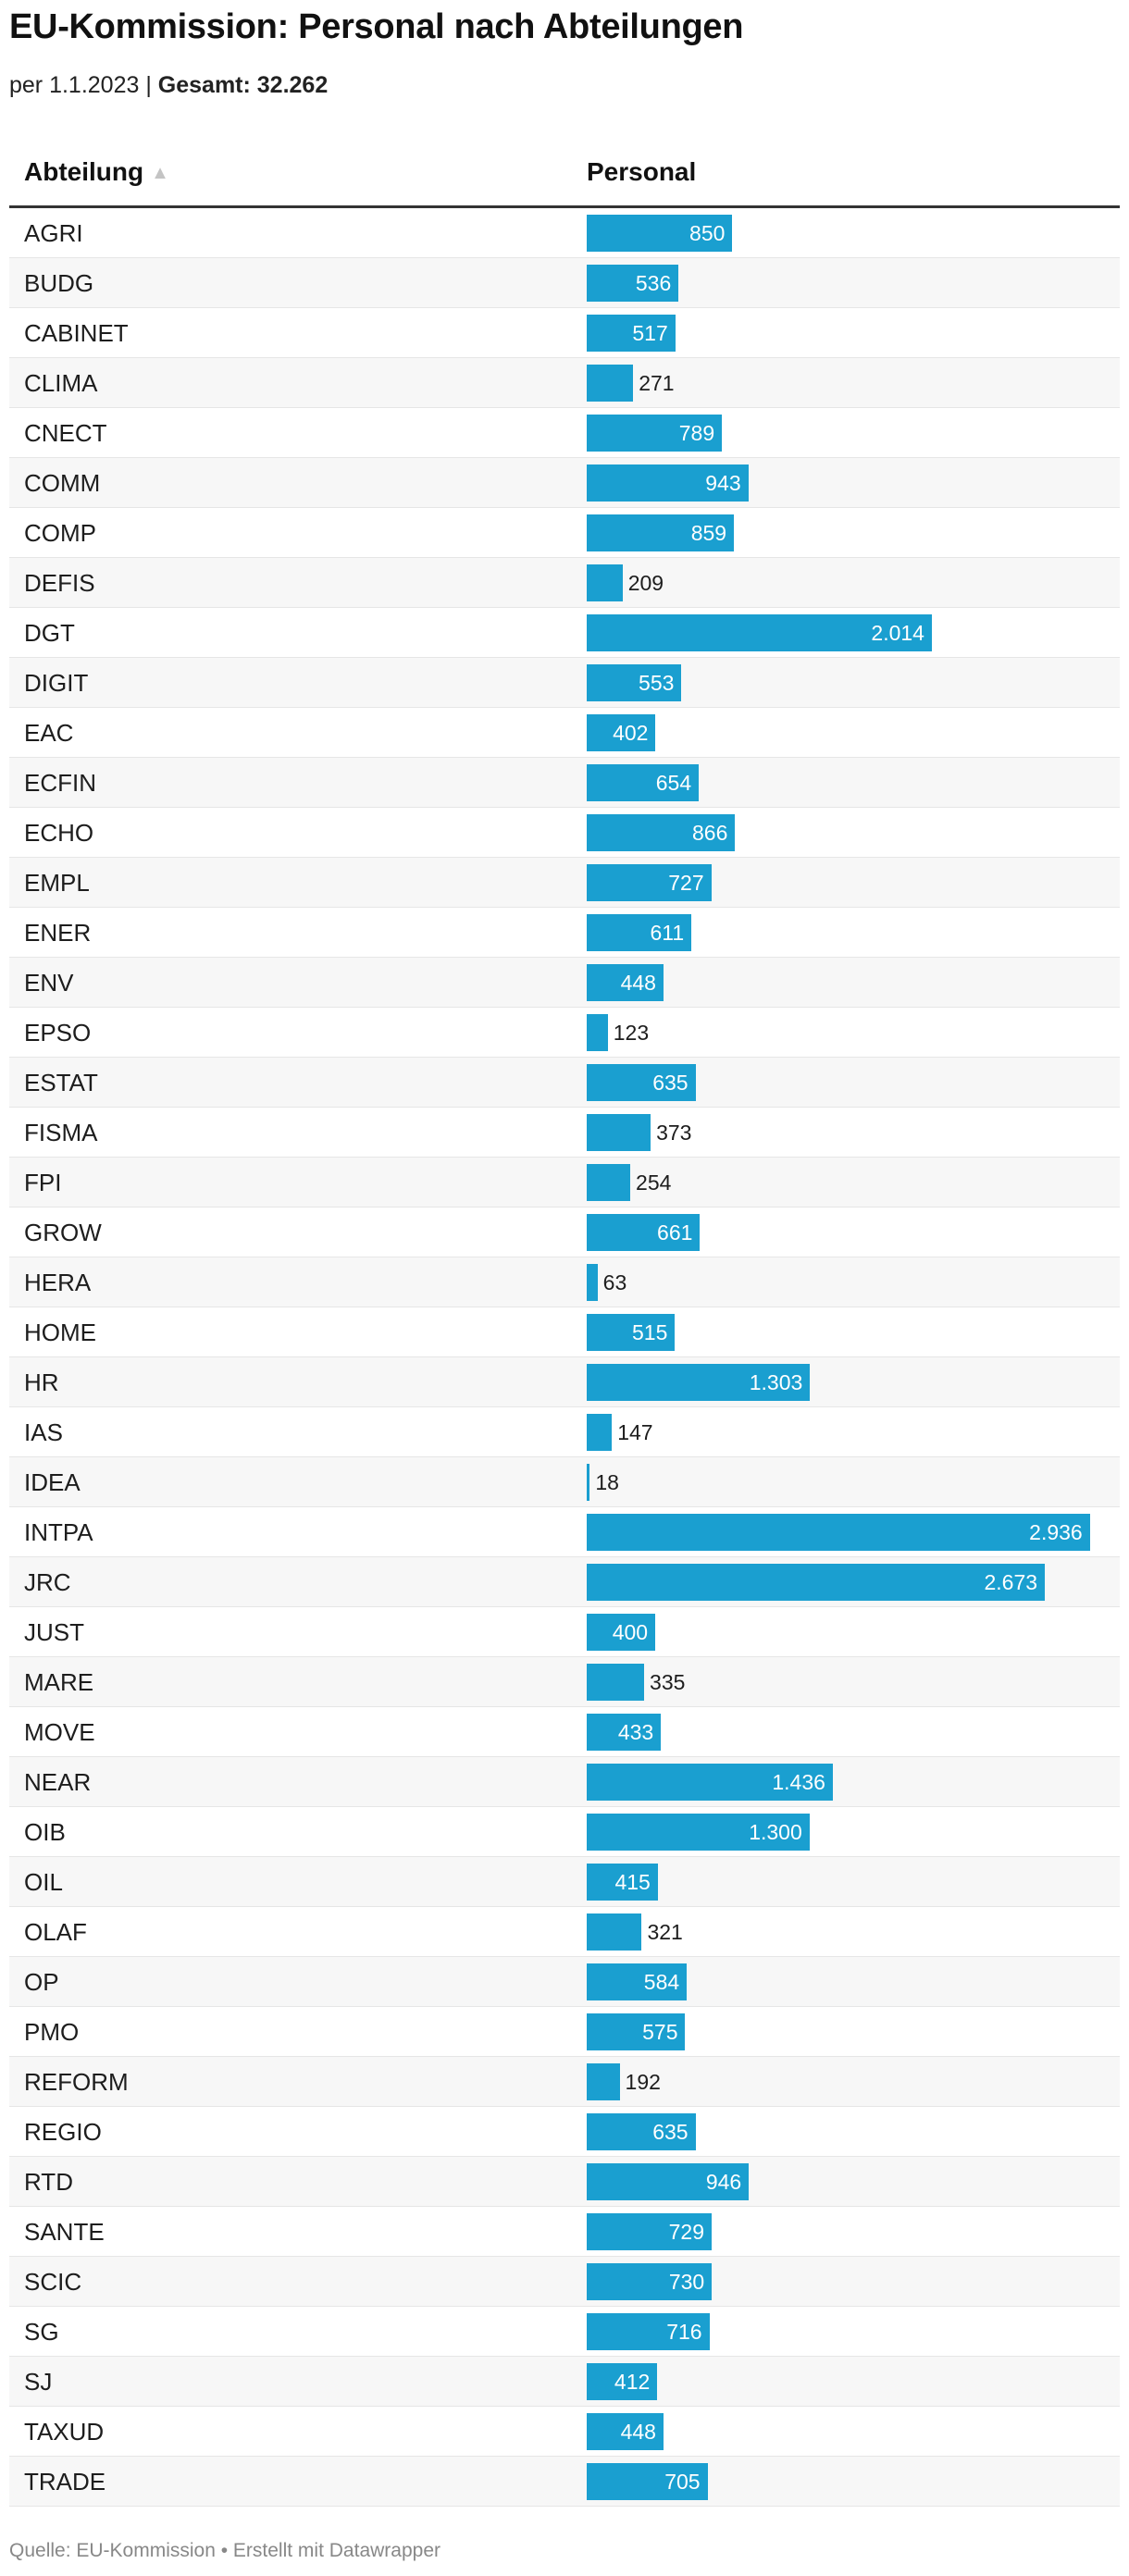  I want to click on department-label: HOME, so click(60, 1333).